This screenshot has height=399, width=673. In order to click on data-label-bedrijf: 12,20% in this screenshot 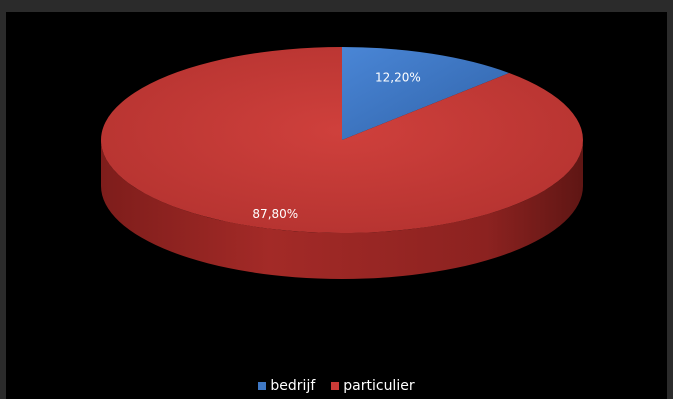, I will do `click(398, 78)`.